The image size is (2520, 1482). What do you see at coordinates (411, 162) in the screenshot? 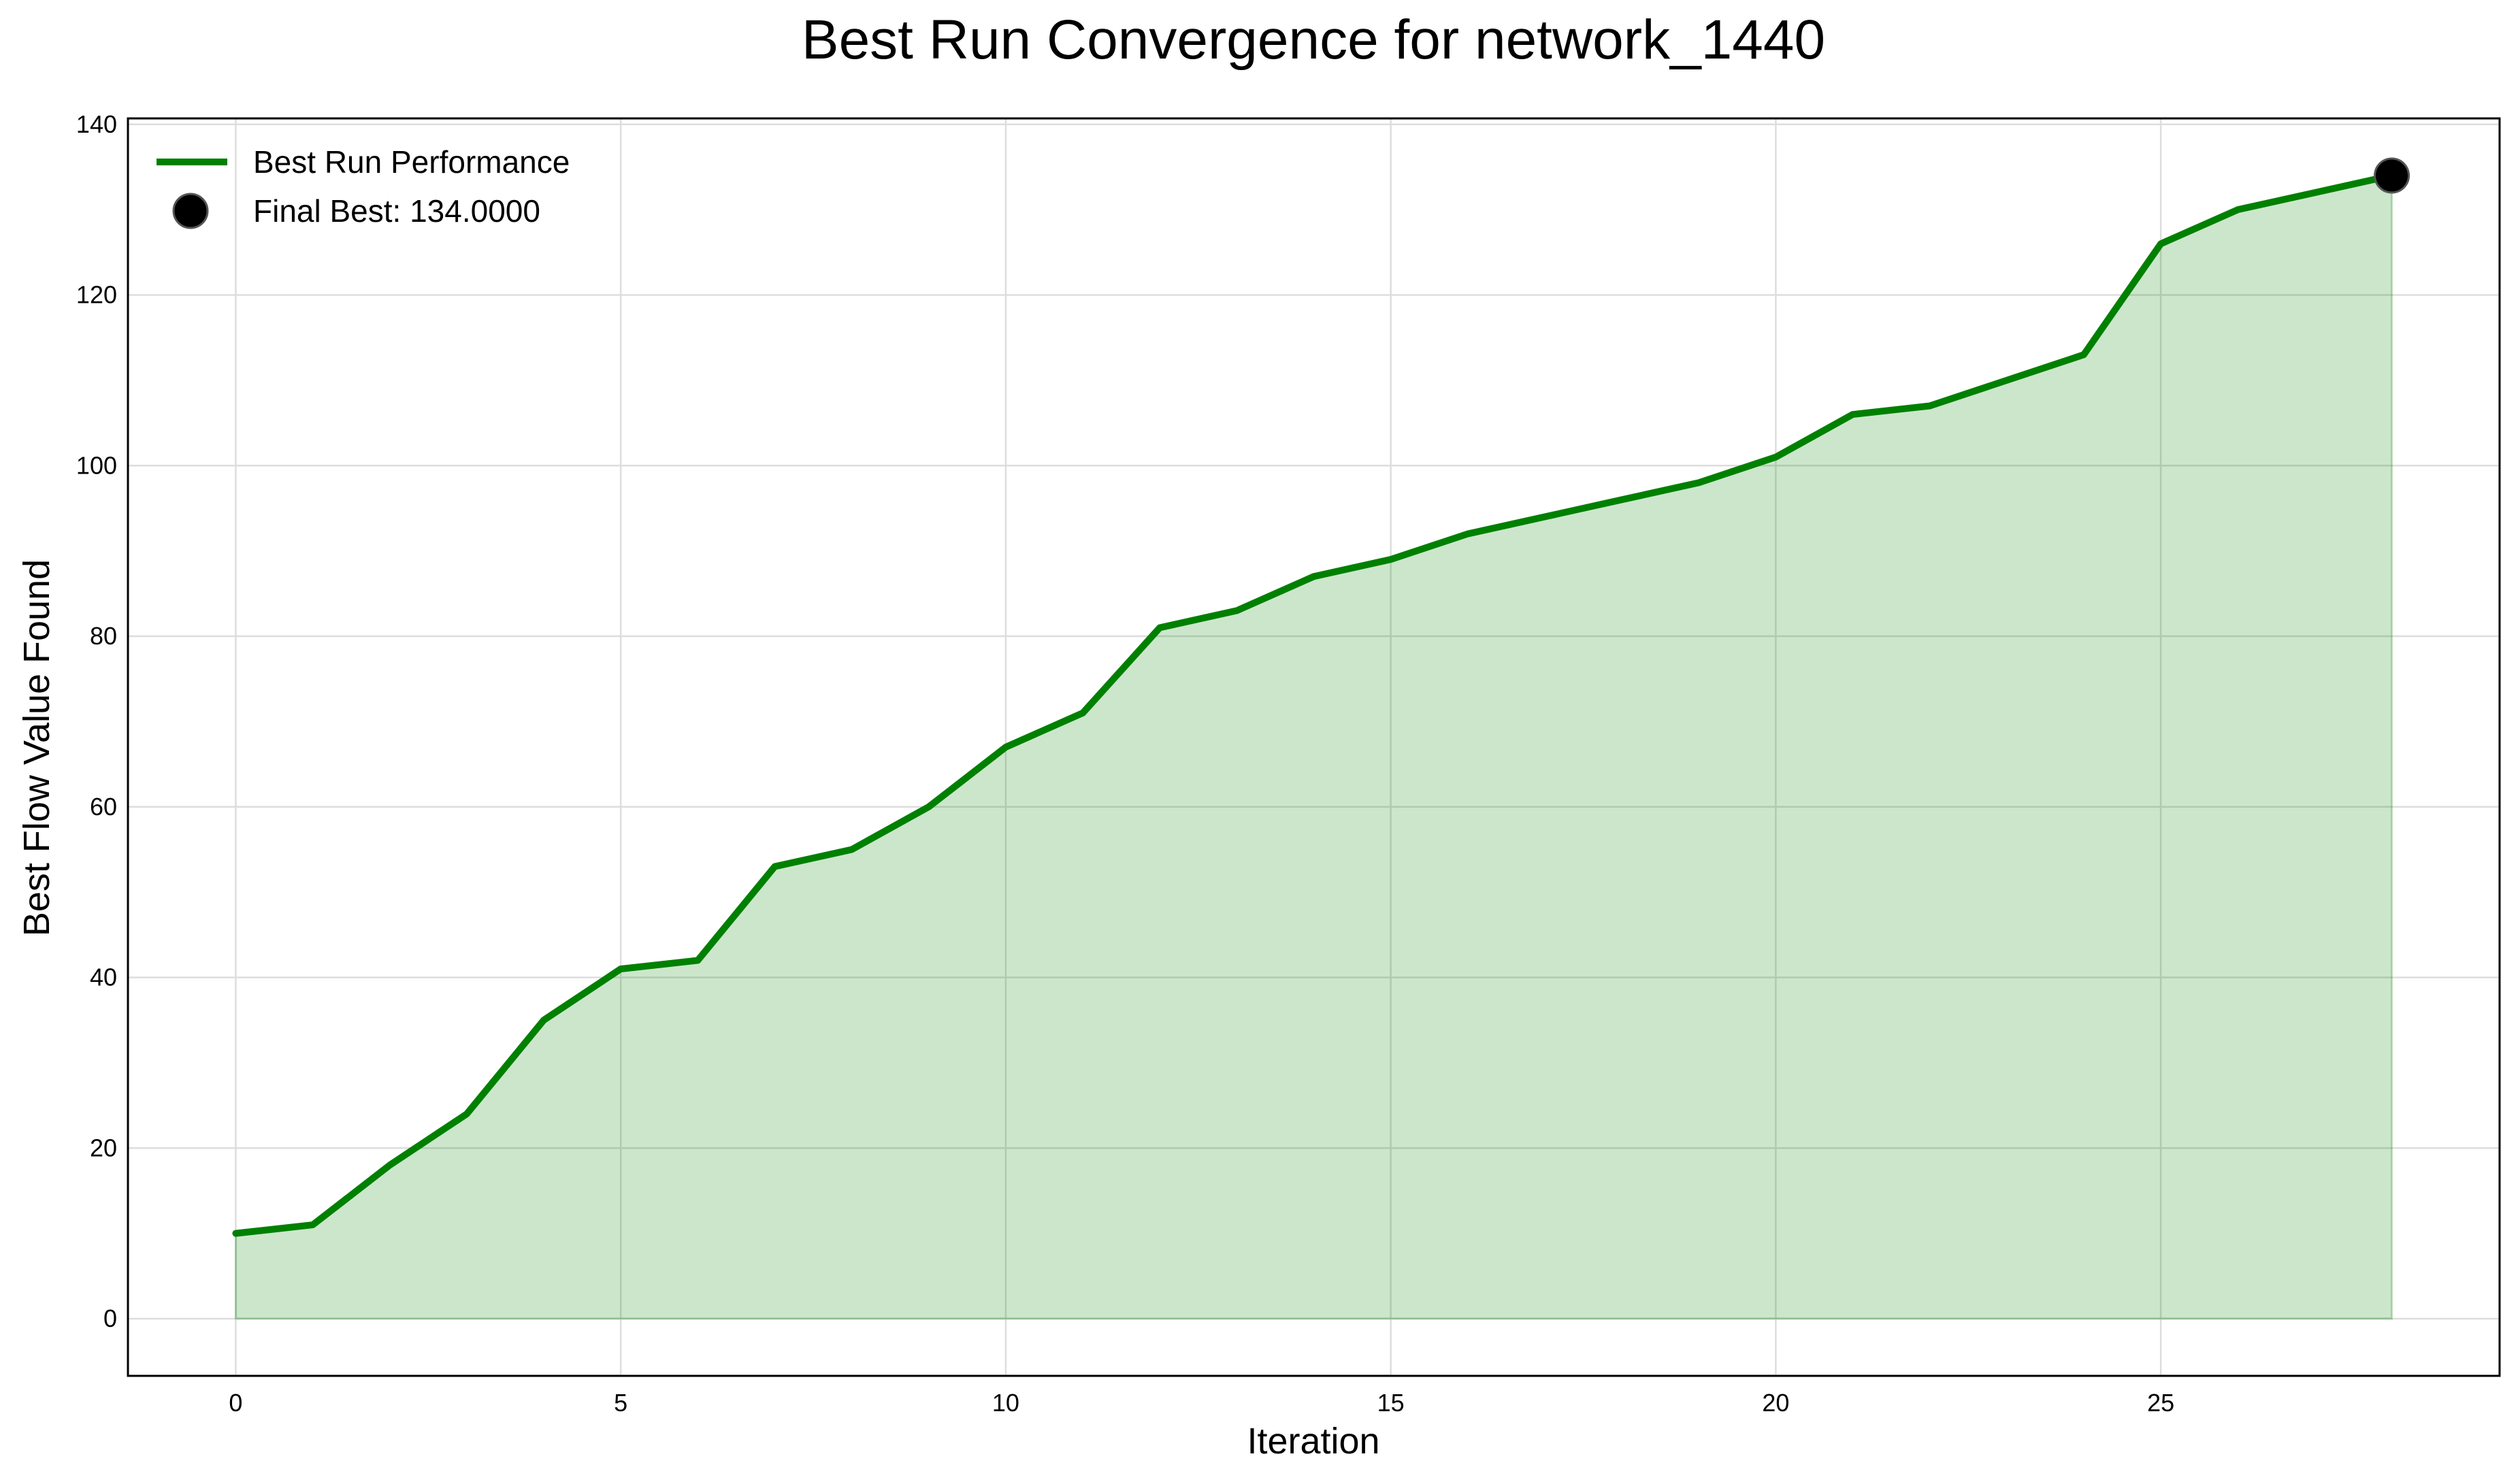
I see `legend-label-series: Best Run Performance` at bounding box center [411, 162].